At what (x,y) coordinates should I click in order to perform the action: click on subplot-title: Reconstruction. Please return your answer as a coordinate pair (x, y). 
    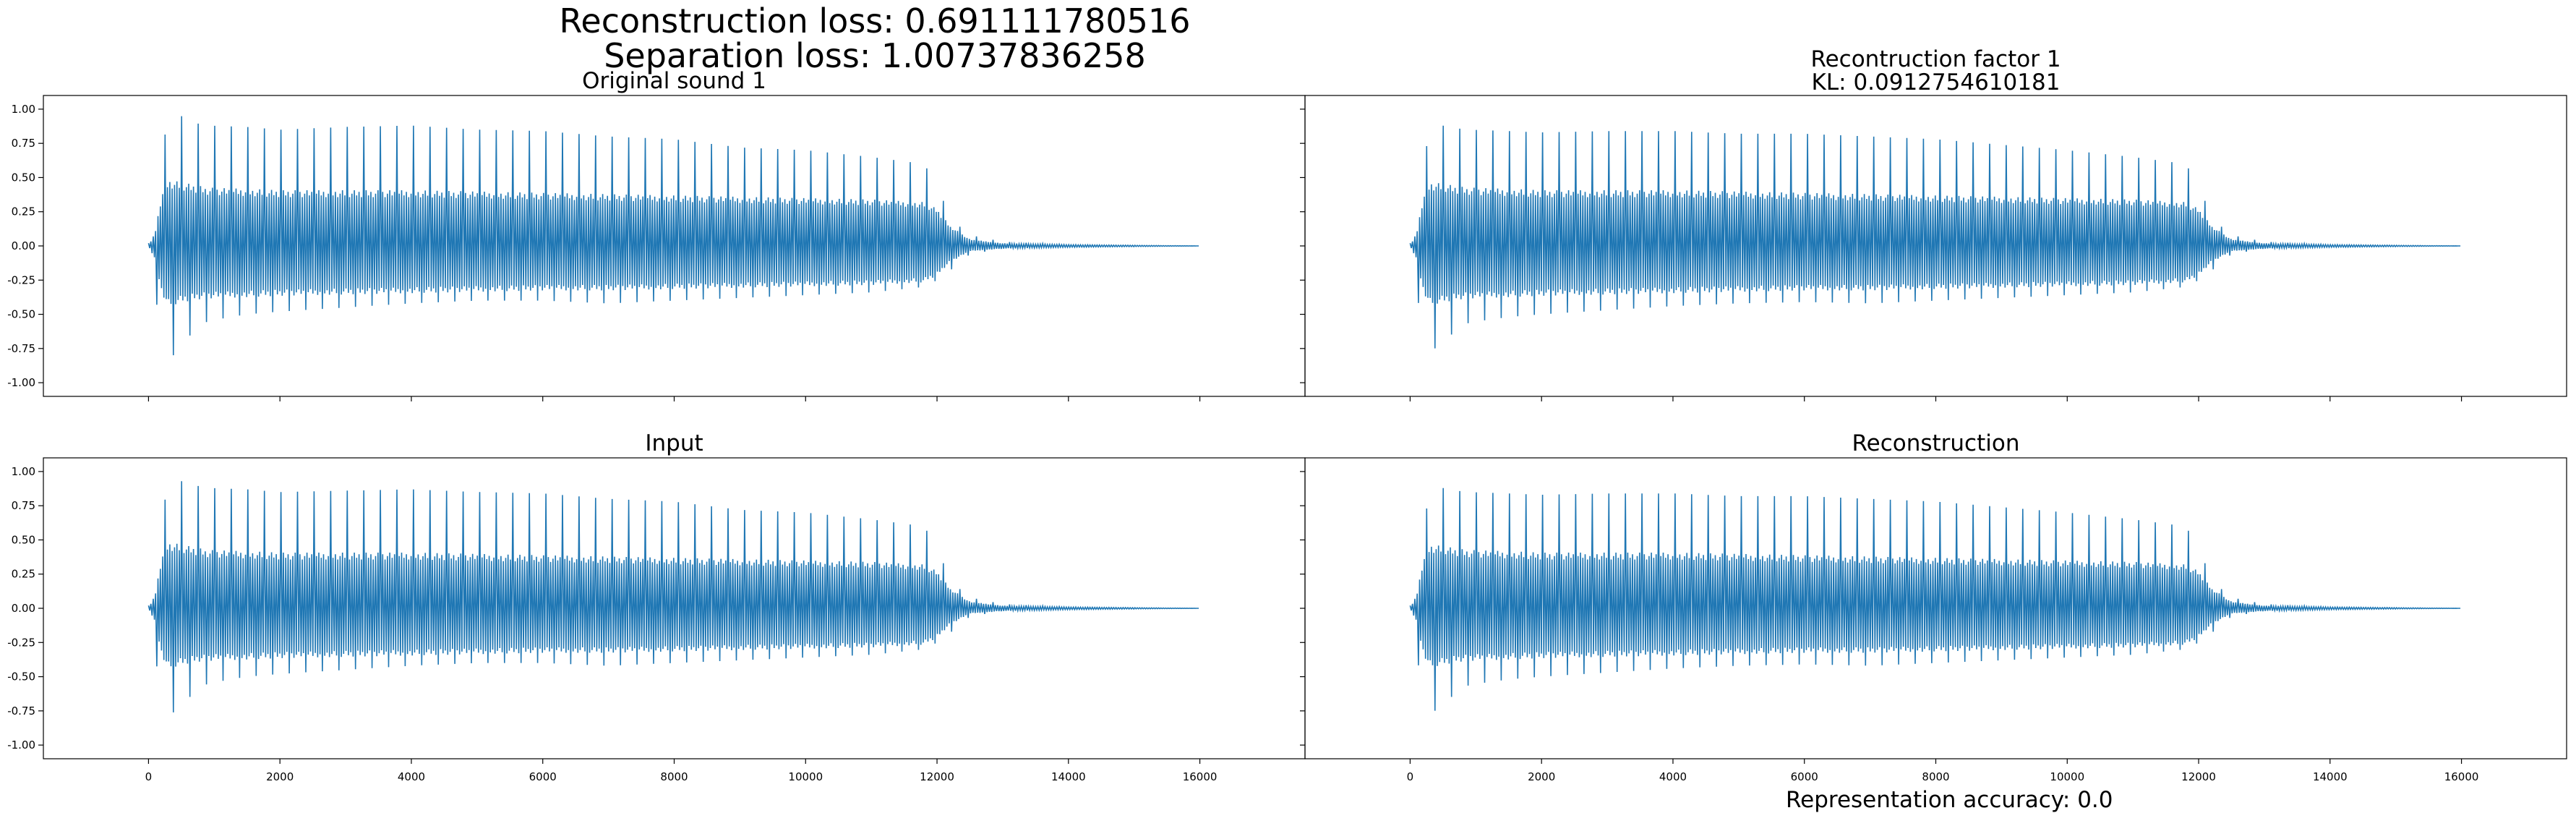
    Looking at the image, I should click on (1935, 443).